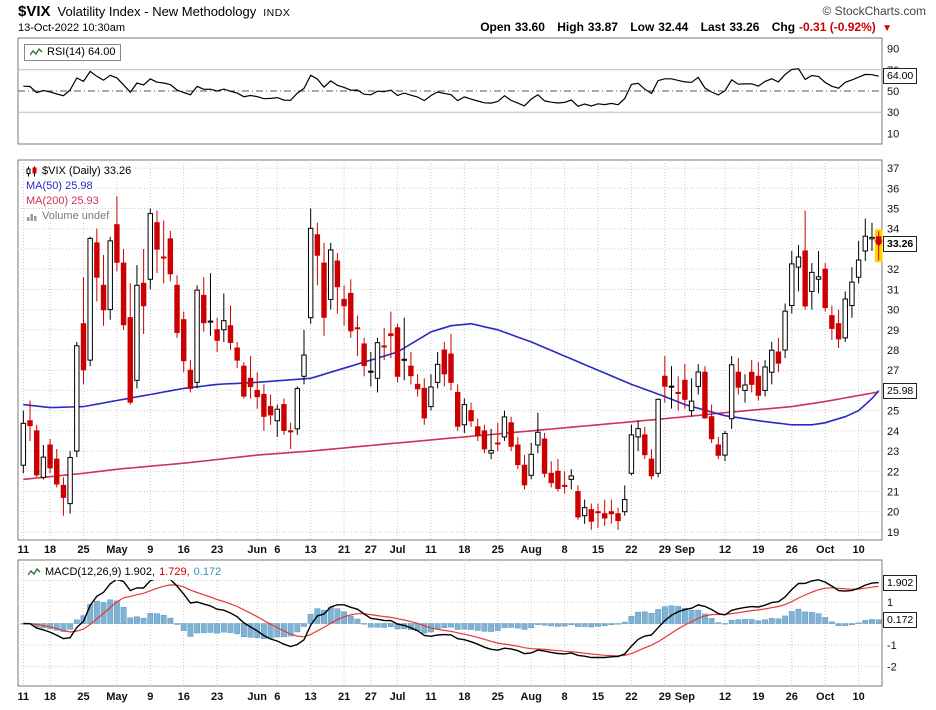 The width and height of the screenshot is (936, 710). Describe the element at coordinates (73, 52) in the screenshot. I see `rsi-legend: RSI(14) 64.00` at that location.